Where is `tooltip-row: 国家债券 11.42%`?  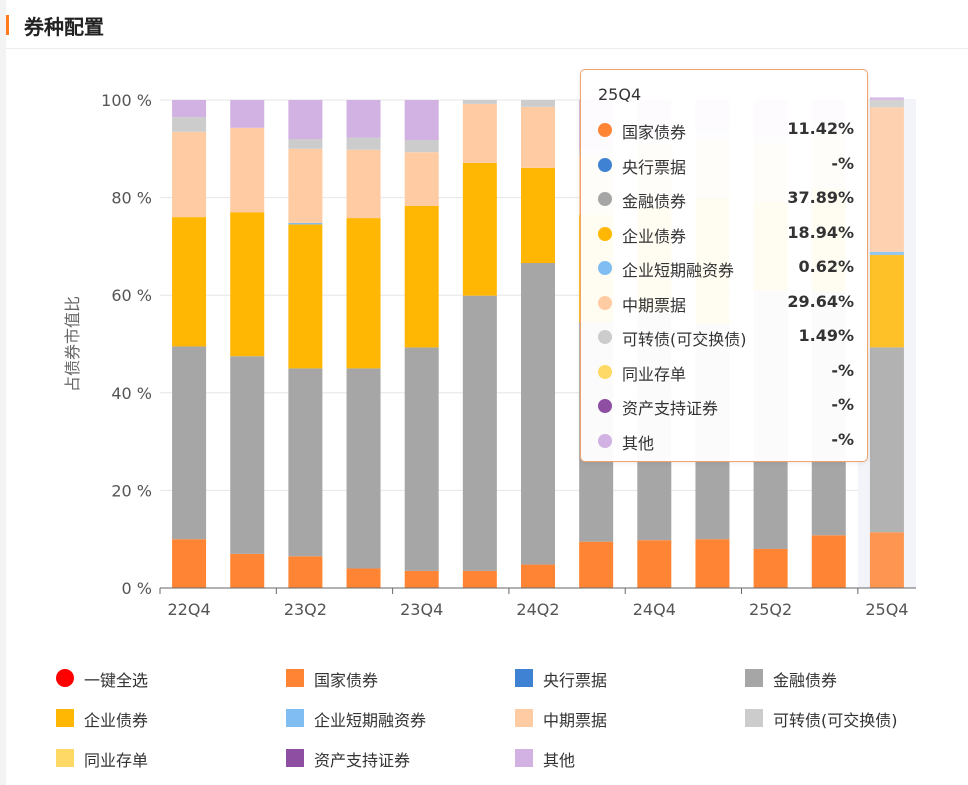 tooltip-row: 国家债券 11.42% is located at coordinates (726, 130).